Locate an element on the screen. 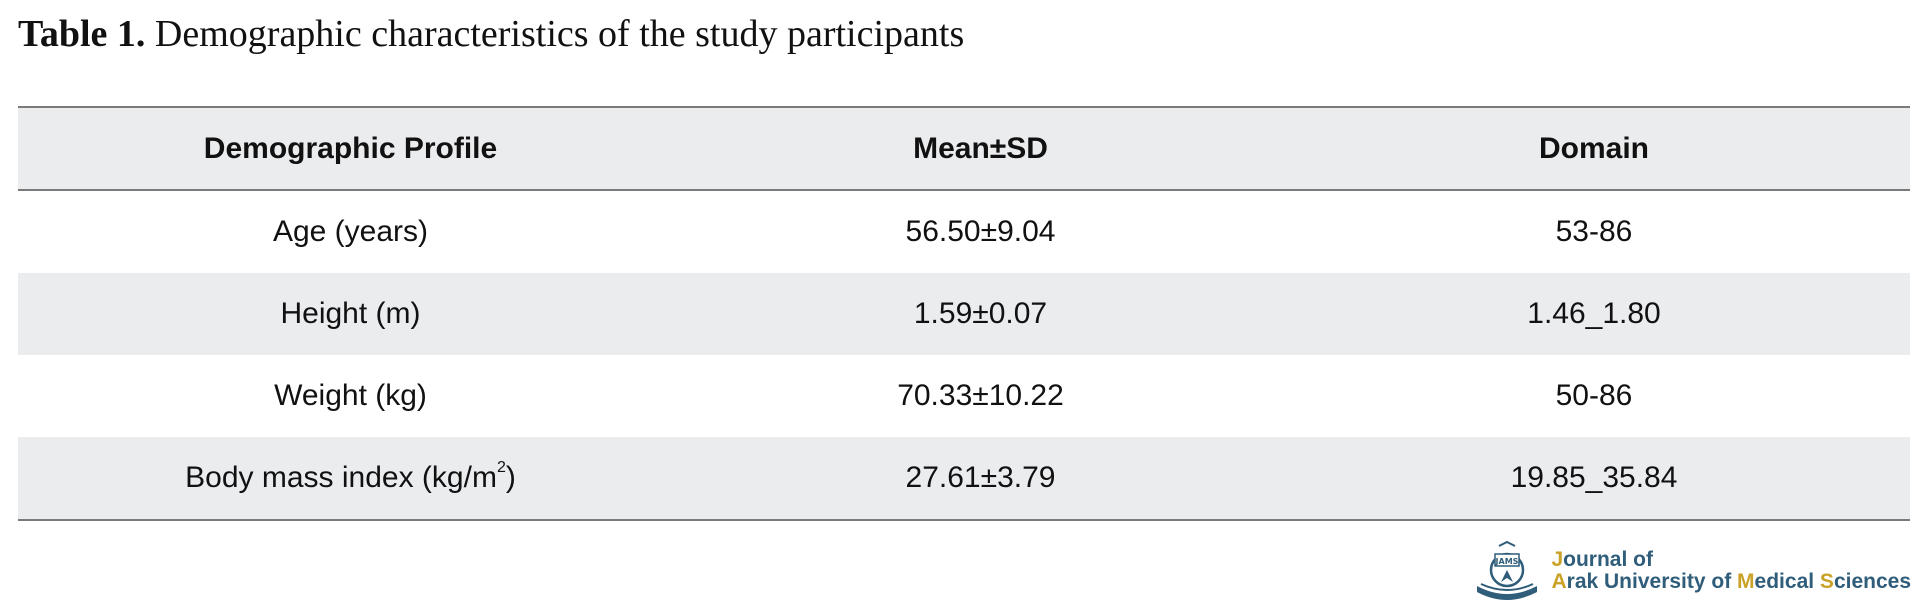  cell-profile: Height (m) is located at coordinates (350, 313).